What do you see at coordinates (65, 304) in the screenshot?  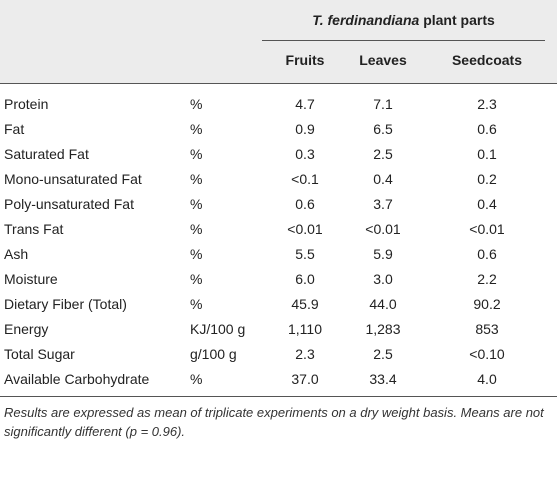 I see `row-label: Dietary Fiber (Total)` at bounding box center [65, 304].